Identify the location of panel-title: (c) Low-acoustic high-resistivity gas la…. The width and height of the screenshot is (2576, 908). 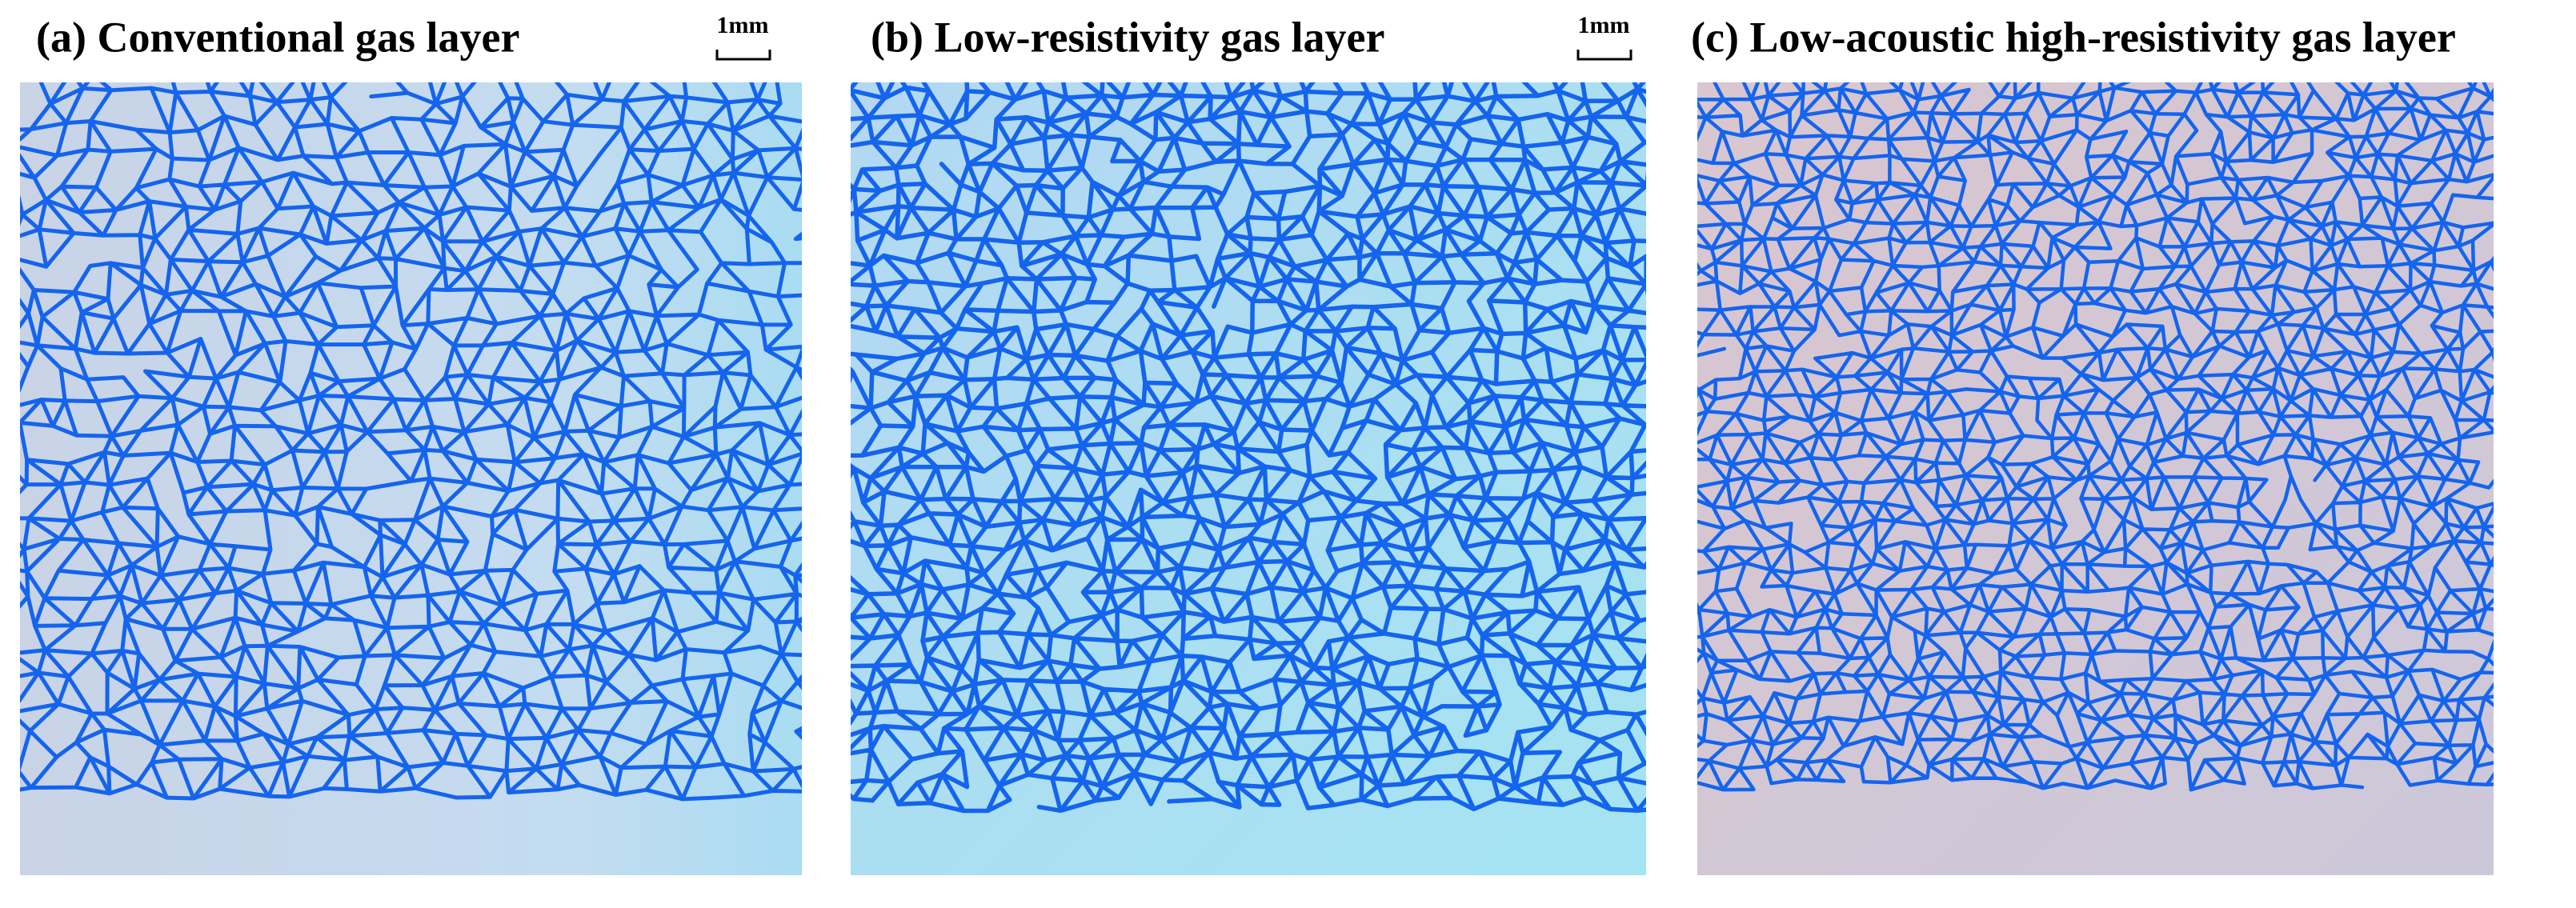
(2073, 37).